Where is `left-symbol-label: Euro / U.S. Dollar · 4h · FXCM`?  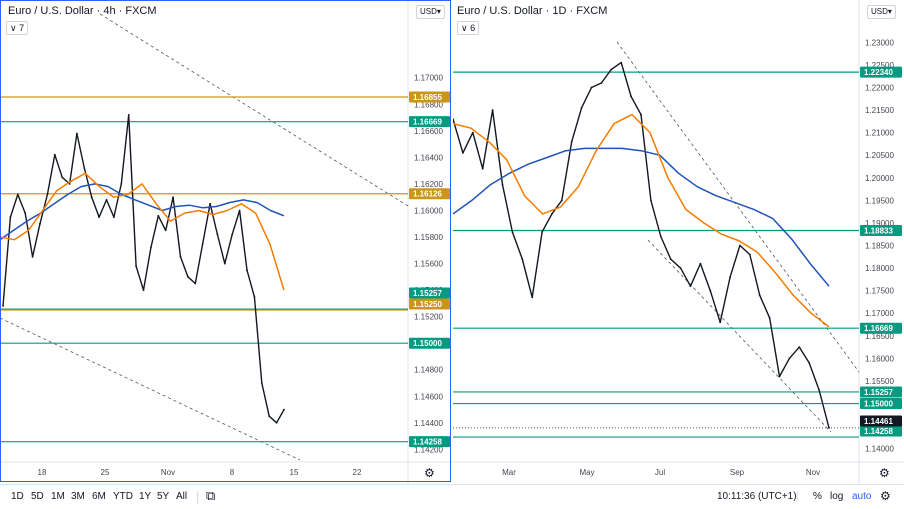
left-symbol-label: Euro / U.S. Dollar · 4h · FXCM is located at coordinates (82, 11).